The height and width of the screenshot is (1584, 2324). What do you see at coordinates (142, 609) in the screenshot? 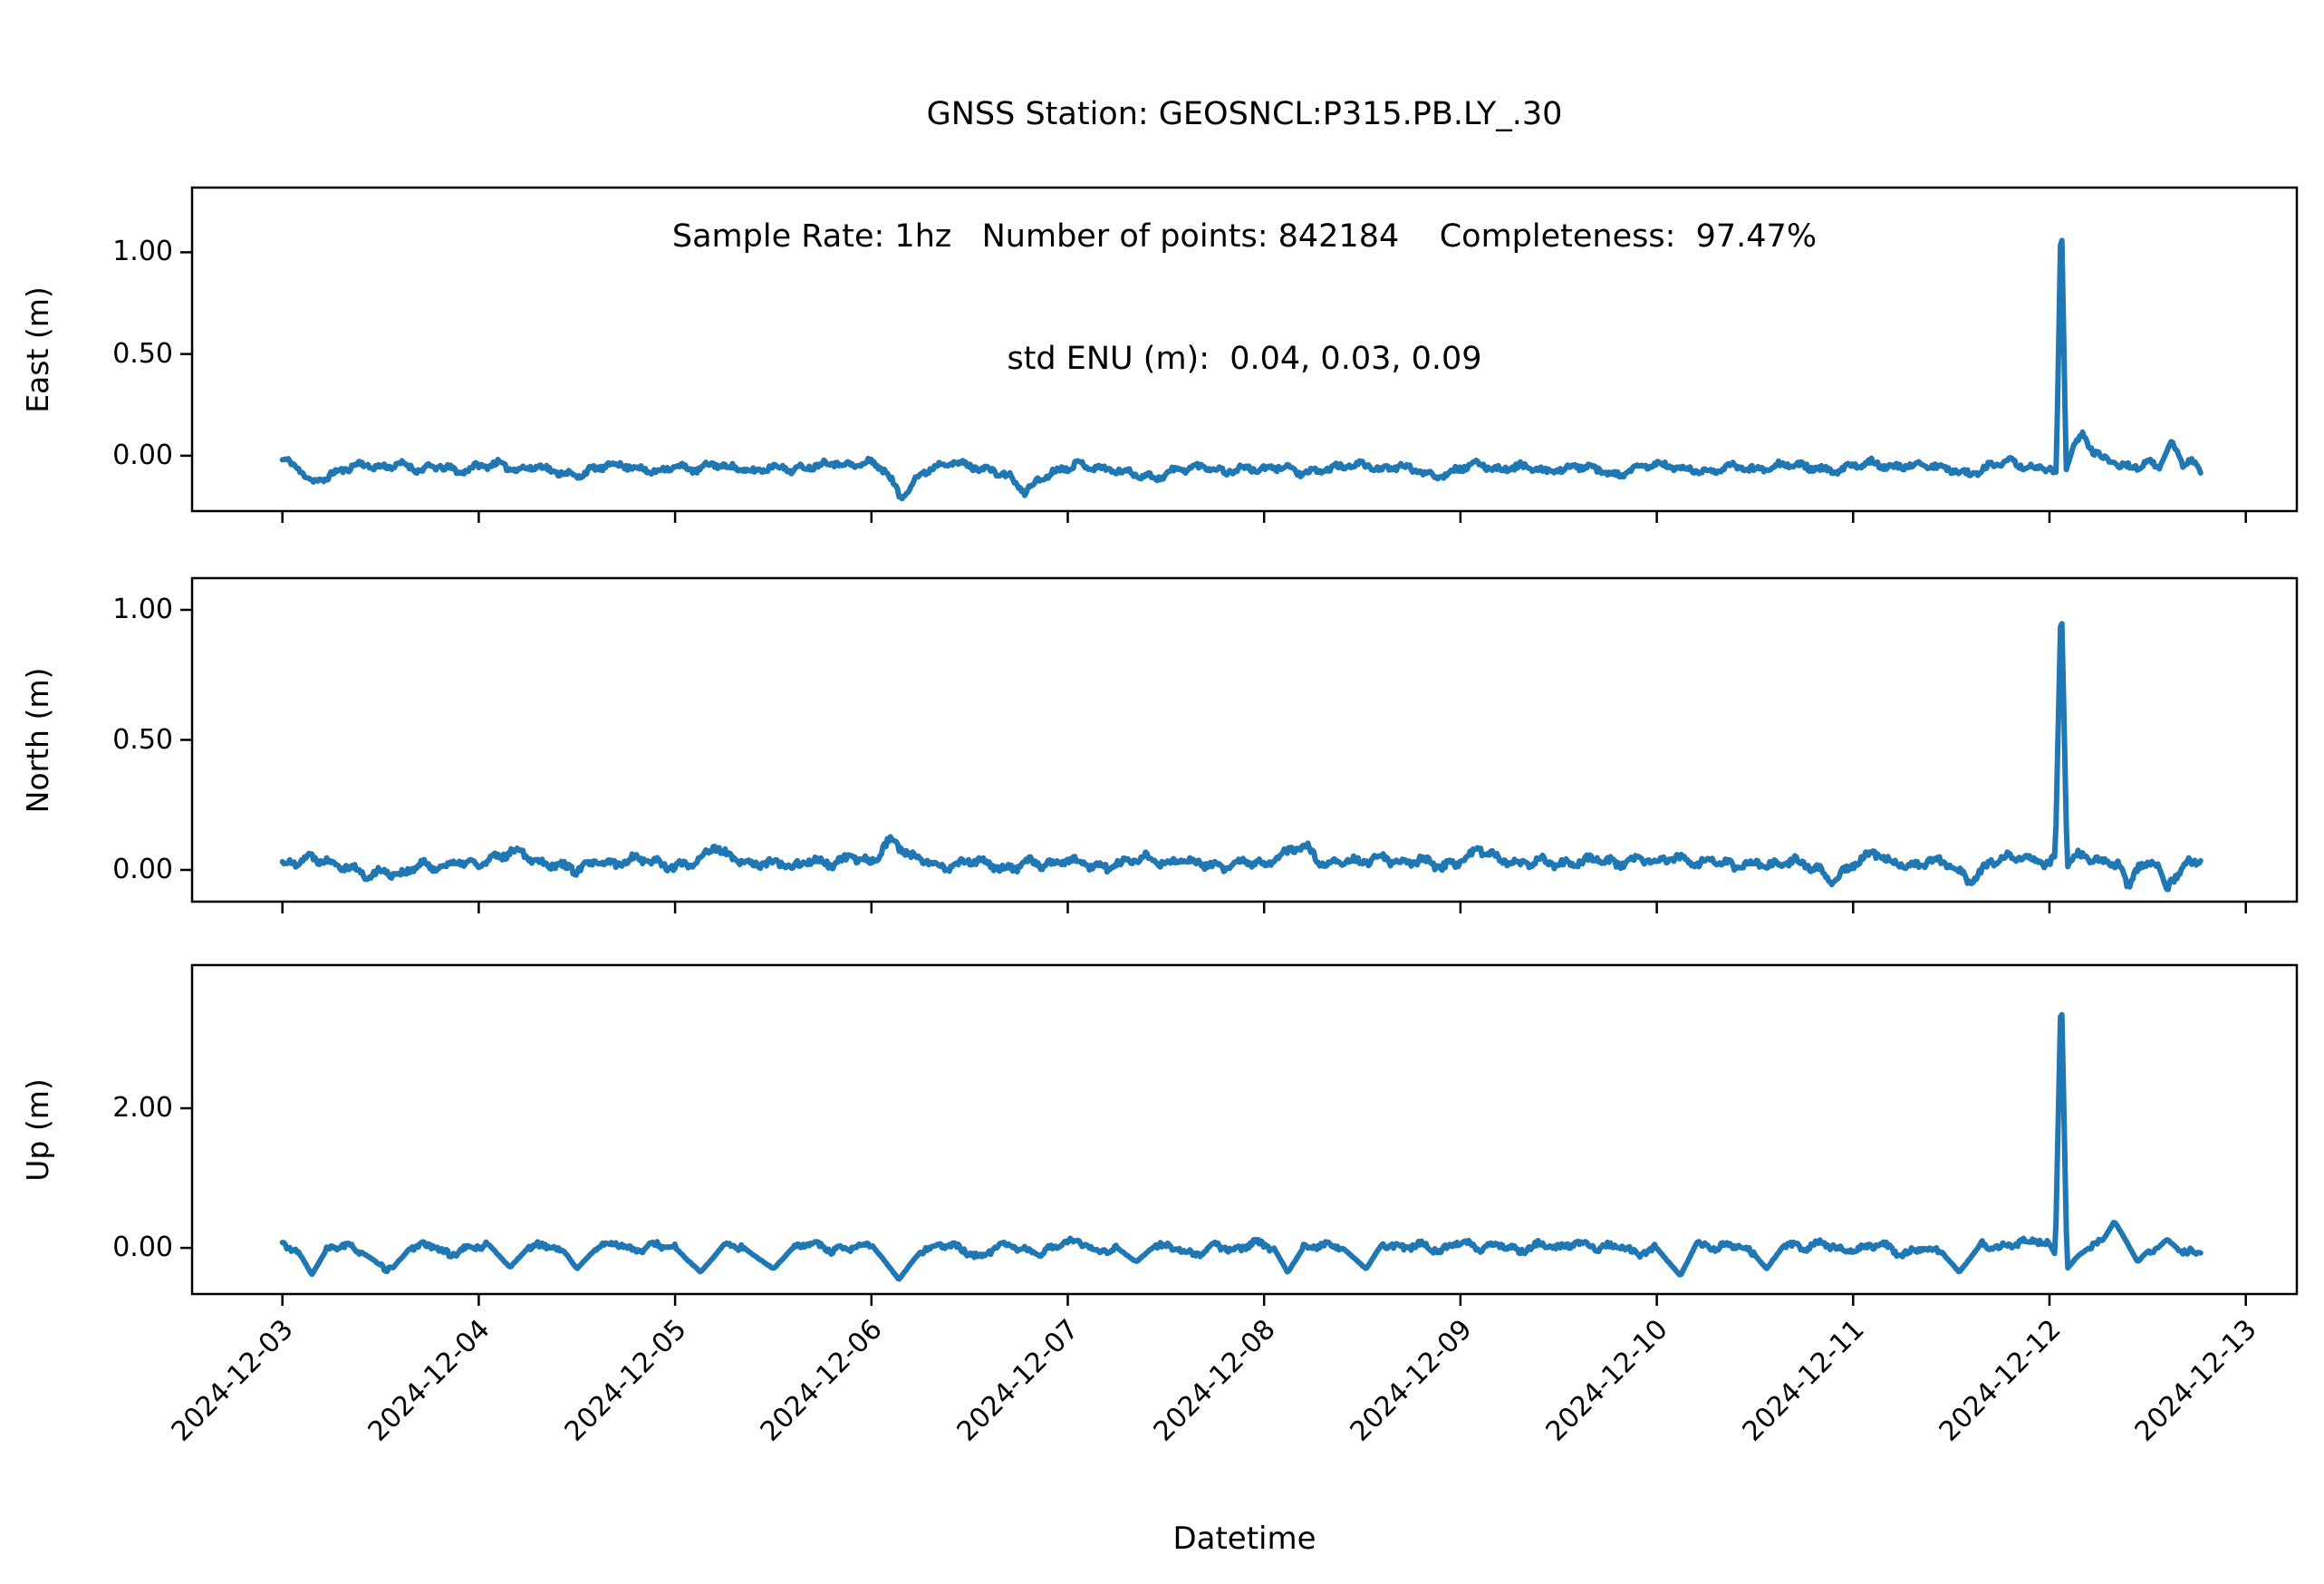
I see `north-y-tick-label: 1.00` at bounding box center [142, 609].